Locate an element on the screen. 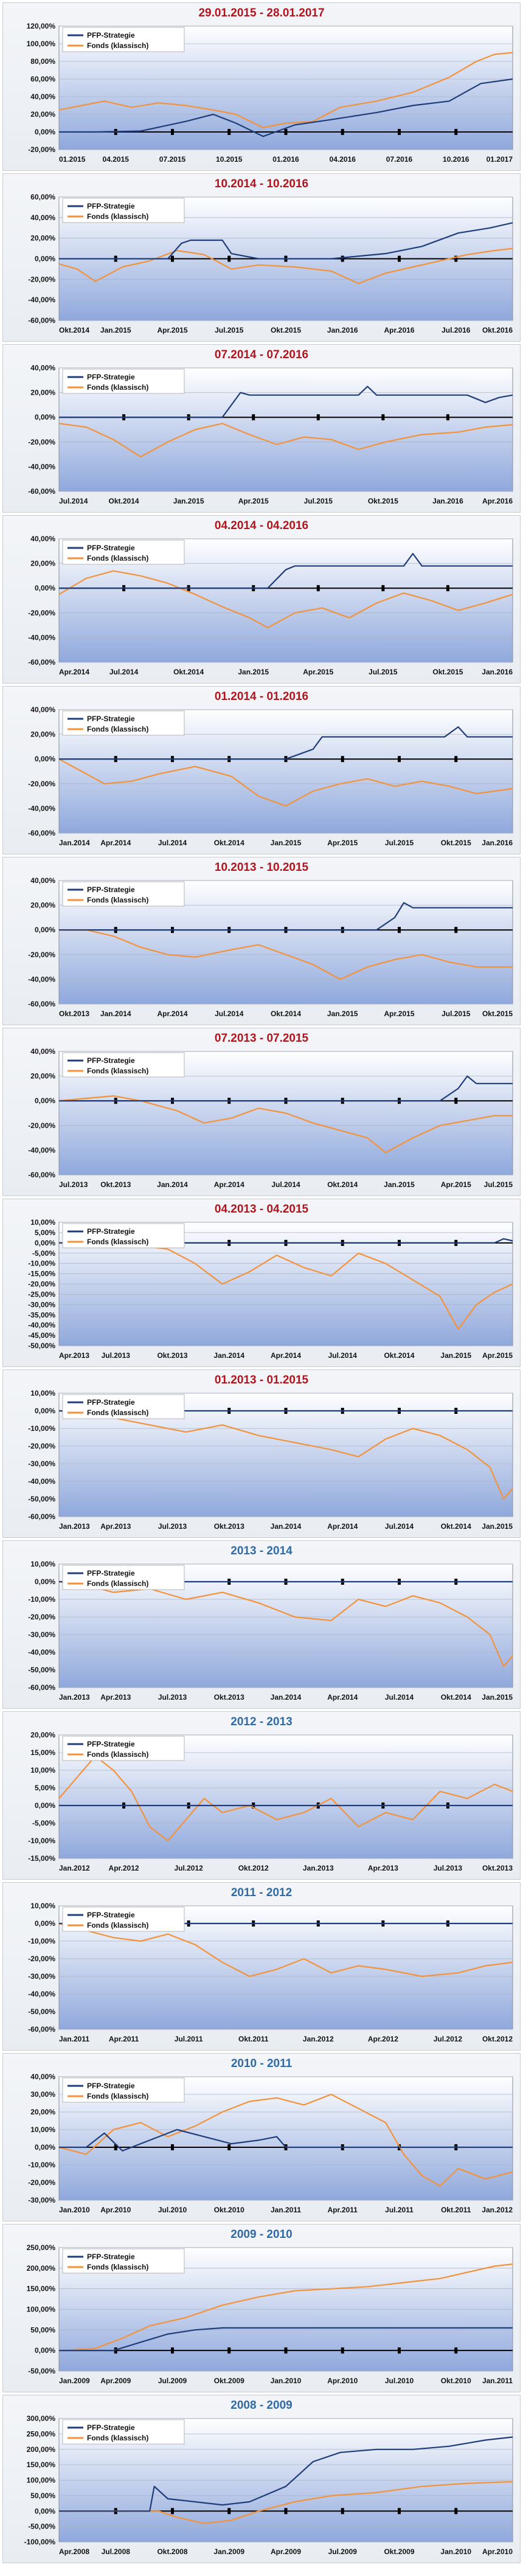 This screenshot has height=2576, width=523. x-tick-label: 04.2015 is located at coordinates (117, 159).